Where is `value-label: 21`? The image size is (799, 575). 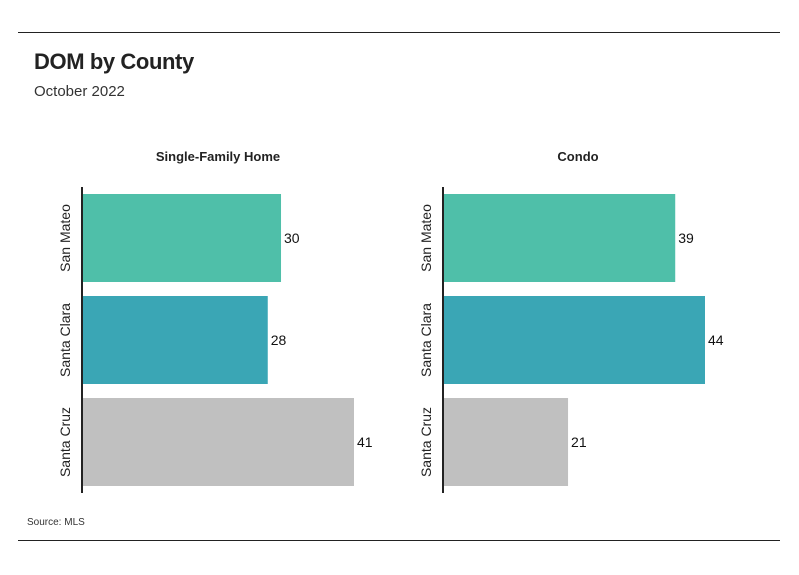
value-label: 21 is located at coordinates (579, 442).